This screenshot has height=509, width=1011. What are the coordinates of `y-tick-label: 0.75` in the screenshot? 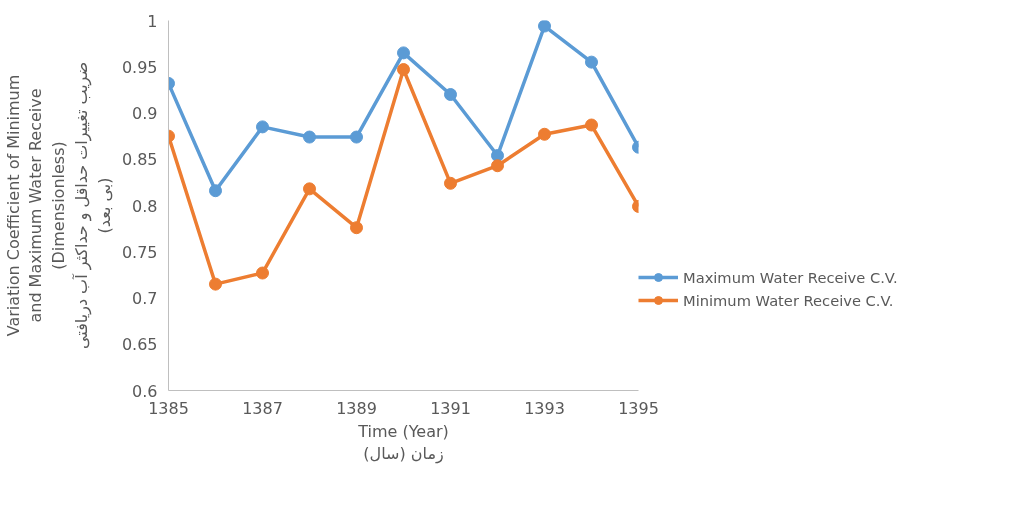 It's located at (139, 252).